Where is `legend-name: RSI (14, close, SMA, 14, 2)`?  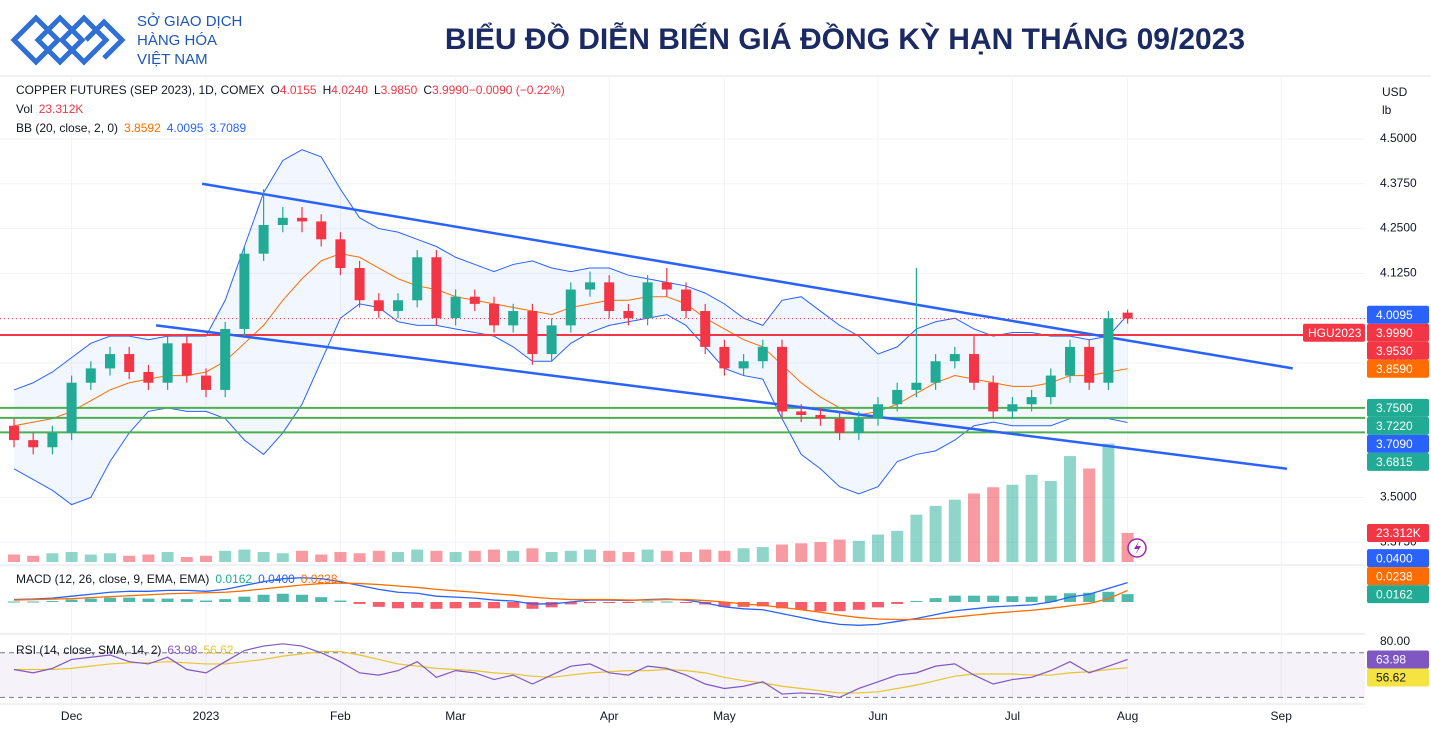
legend-name: RSI (14, close, SMA, 14, 2) is located at coordinates (88, 650).